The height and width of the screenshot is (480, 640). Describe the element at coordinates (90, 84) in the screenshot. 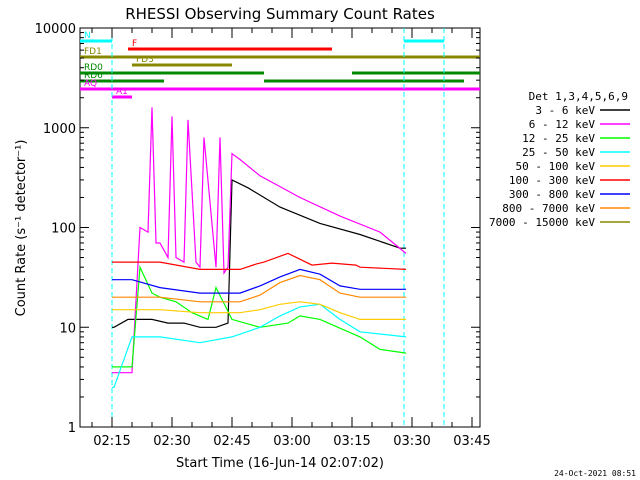

I see `flag-label-aq: AQ` at that location.